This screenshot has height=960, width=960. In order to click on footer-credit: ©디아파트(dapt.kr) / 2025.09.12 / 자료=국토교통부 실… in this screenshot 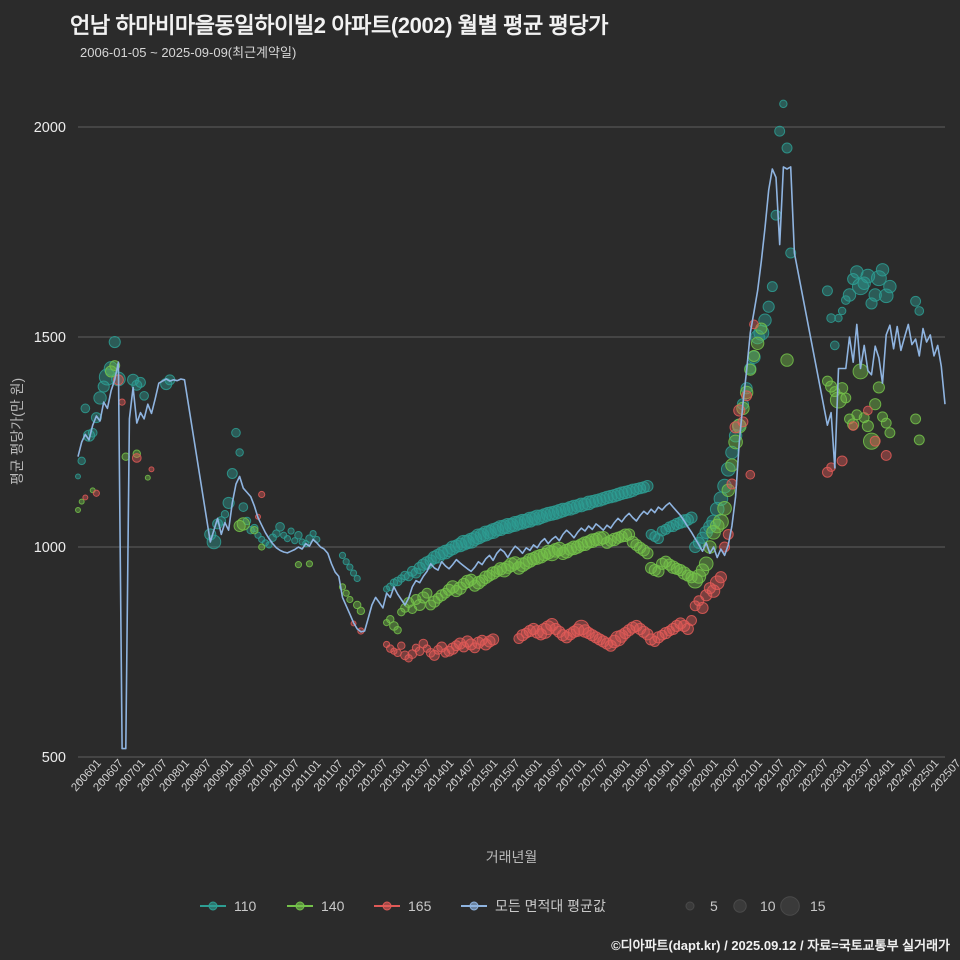, I will do `click(780, 945)`.